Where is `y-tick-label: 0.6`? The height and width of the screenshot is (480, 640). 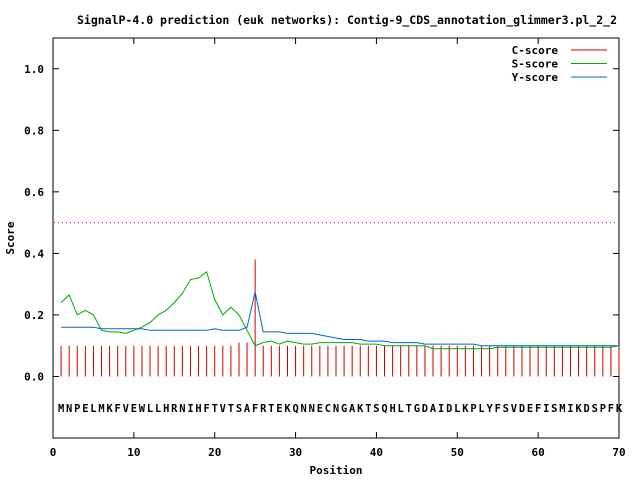
y-tick-label: 0.6 is located at coordinates (34, 192).